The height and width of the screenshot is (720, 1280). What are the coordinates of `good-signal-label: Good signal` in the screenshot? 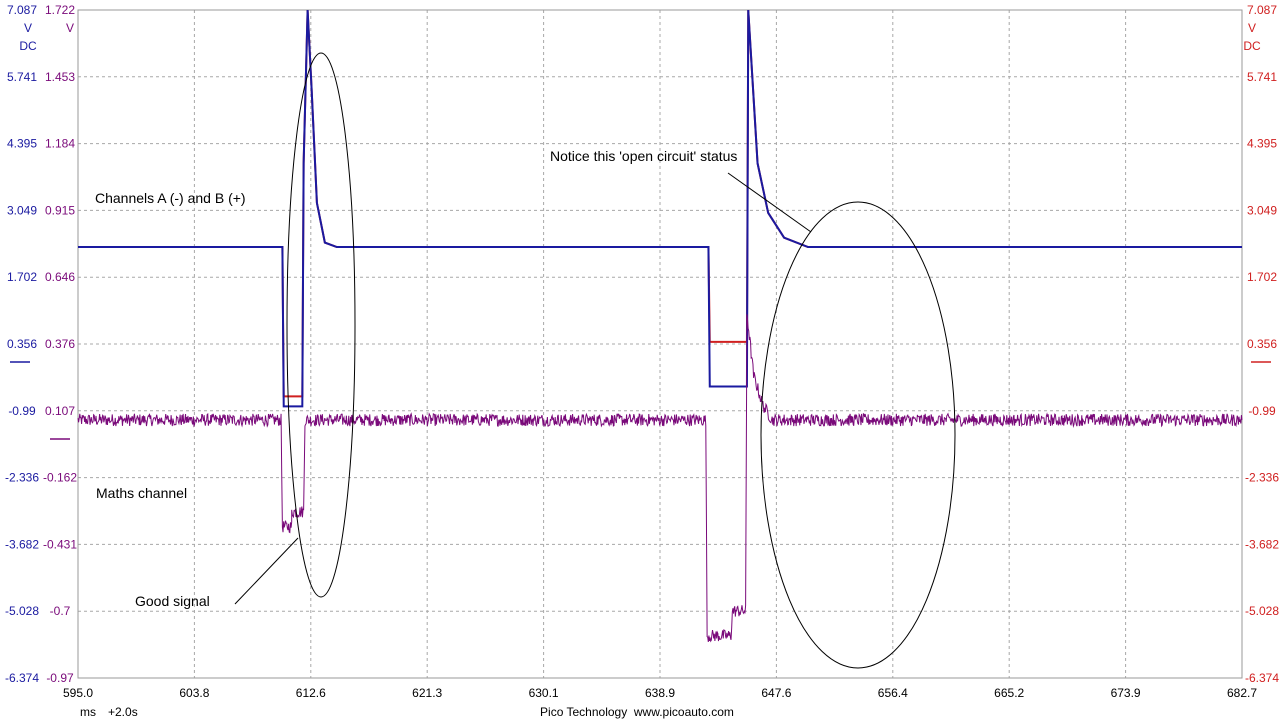 It's located at (172, 601).